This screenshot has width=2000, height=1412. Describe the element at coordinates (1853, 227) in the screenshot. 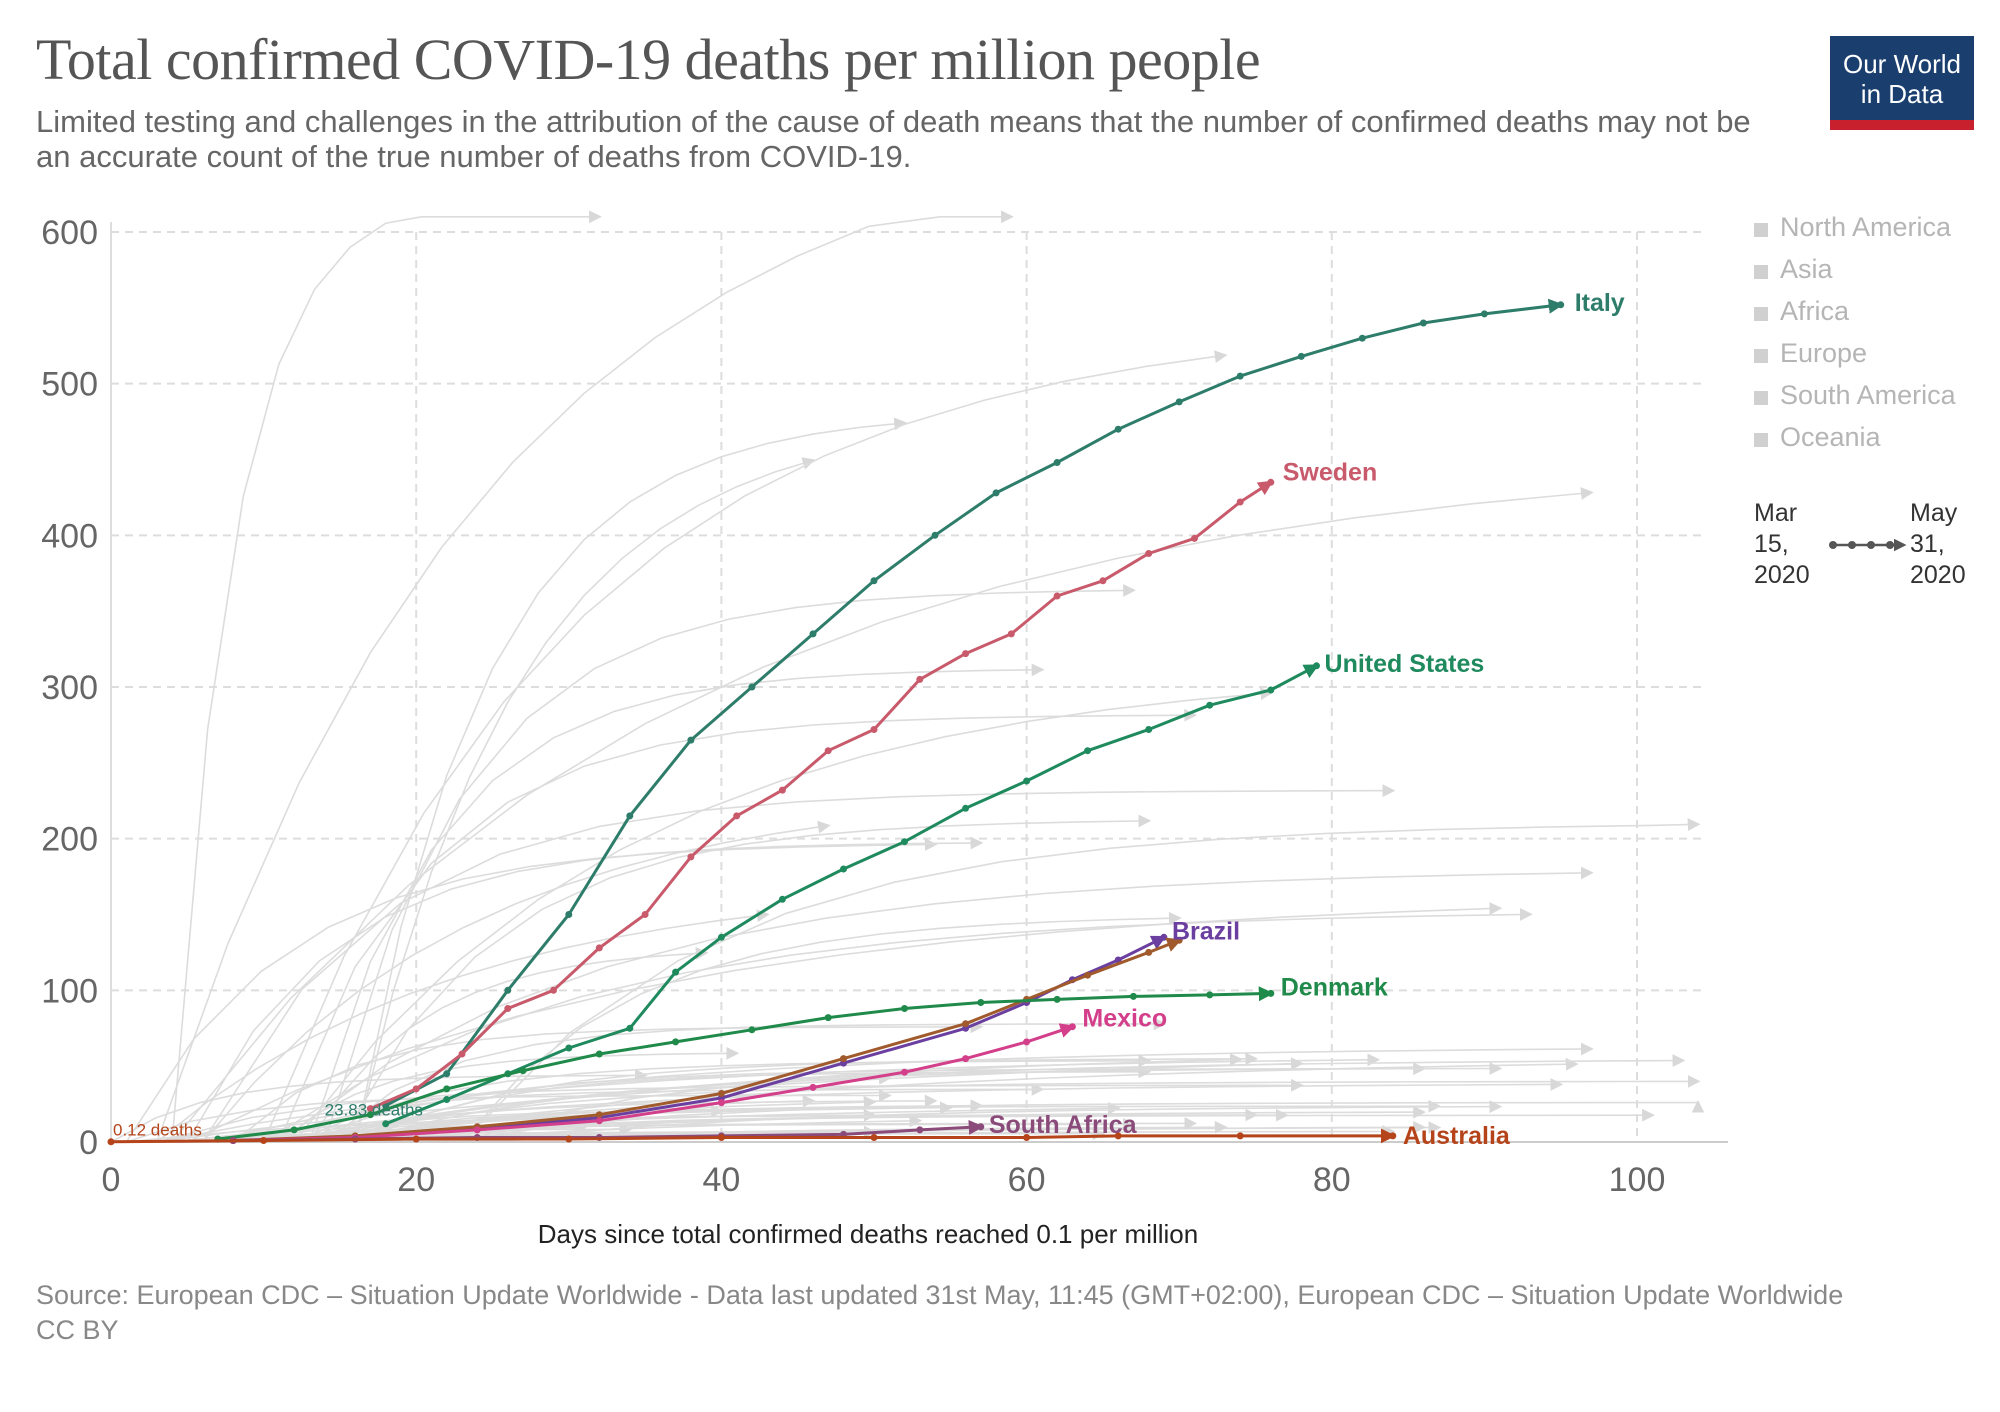

I see `legend-item: North America` at that location.